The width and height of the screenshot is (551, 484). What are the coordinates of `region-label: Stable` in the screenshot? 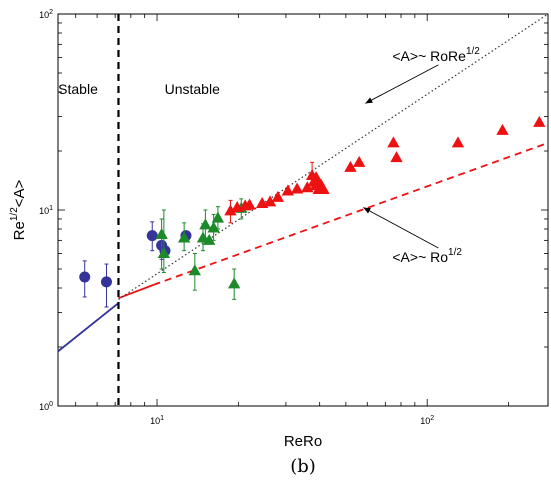 It's located at (78, 89).